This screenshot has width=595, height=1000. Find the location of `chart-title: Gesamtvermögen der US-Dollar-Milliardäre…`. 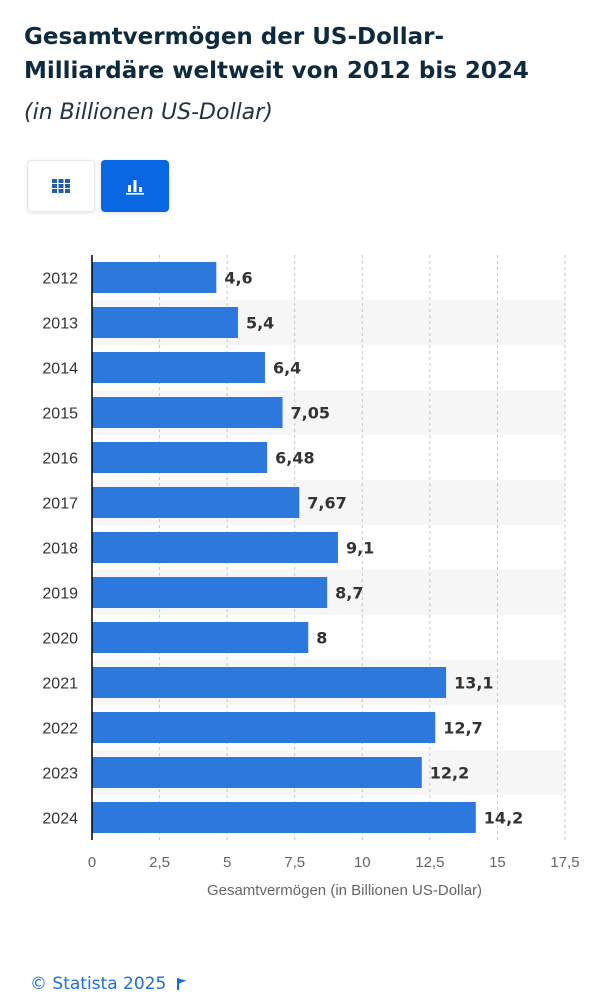

chart-title: Gesamtvermögen der US-Dollar-Milliardäre… is located at coordinates (276, 54).